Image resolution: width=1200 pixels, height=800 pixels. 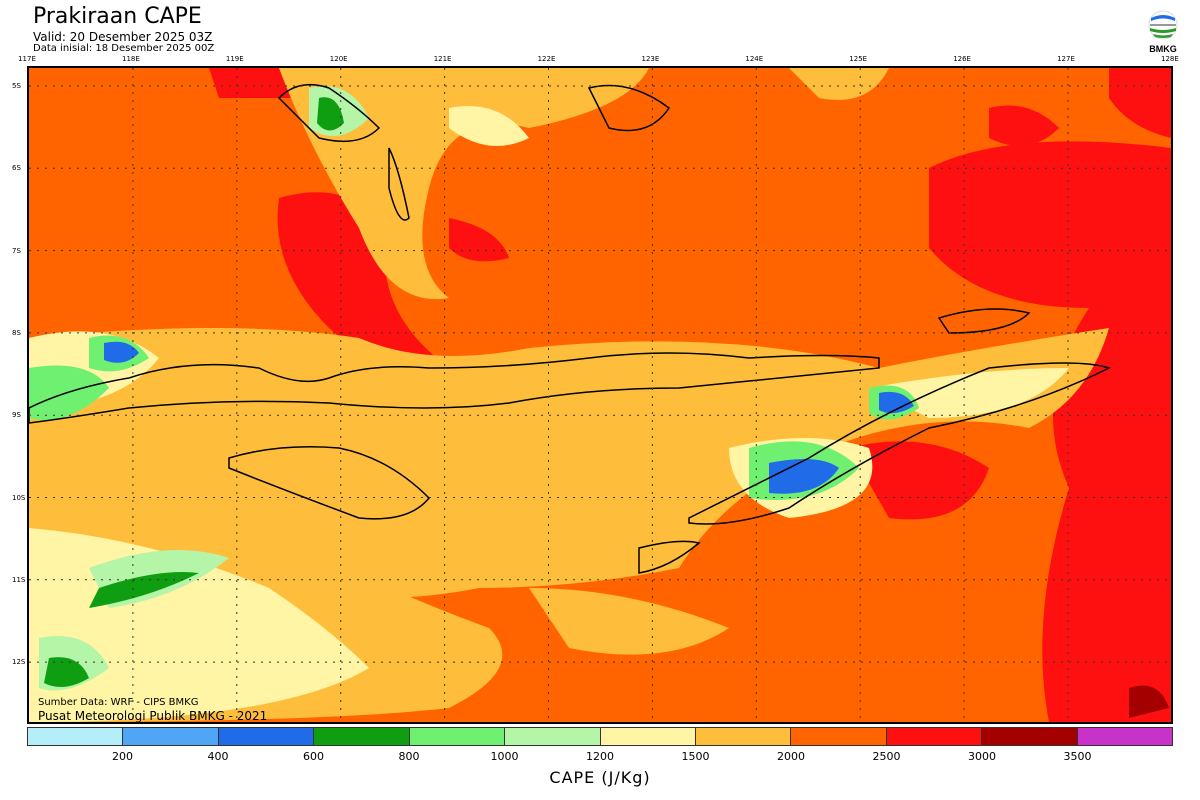 What do you see at coordinates (19, 579) in the screenshot?
I see `latitude-label: 11S` at bounding box center [19, 579].